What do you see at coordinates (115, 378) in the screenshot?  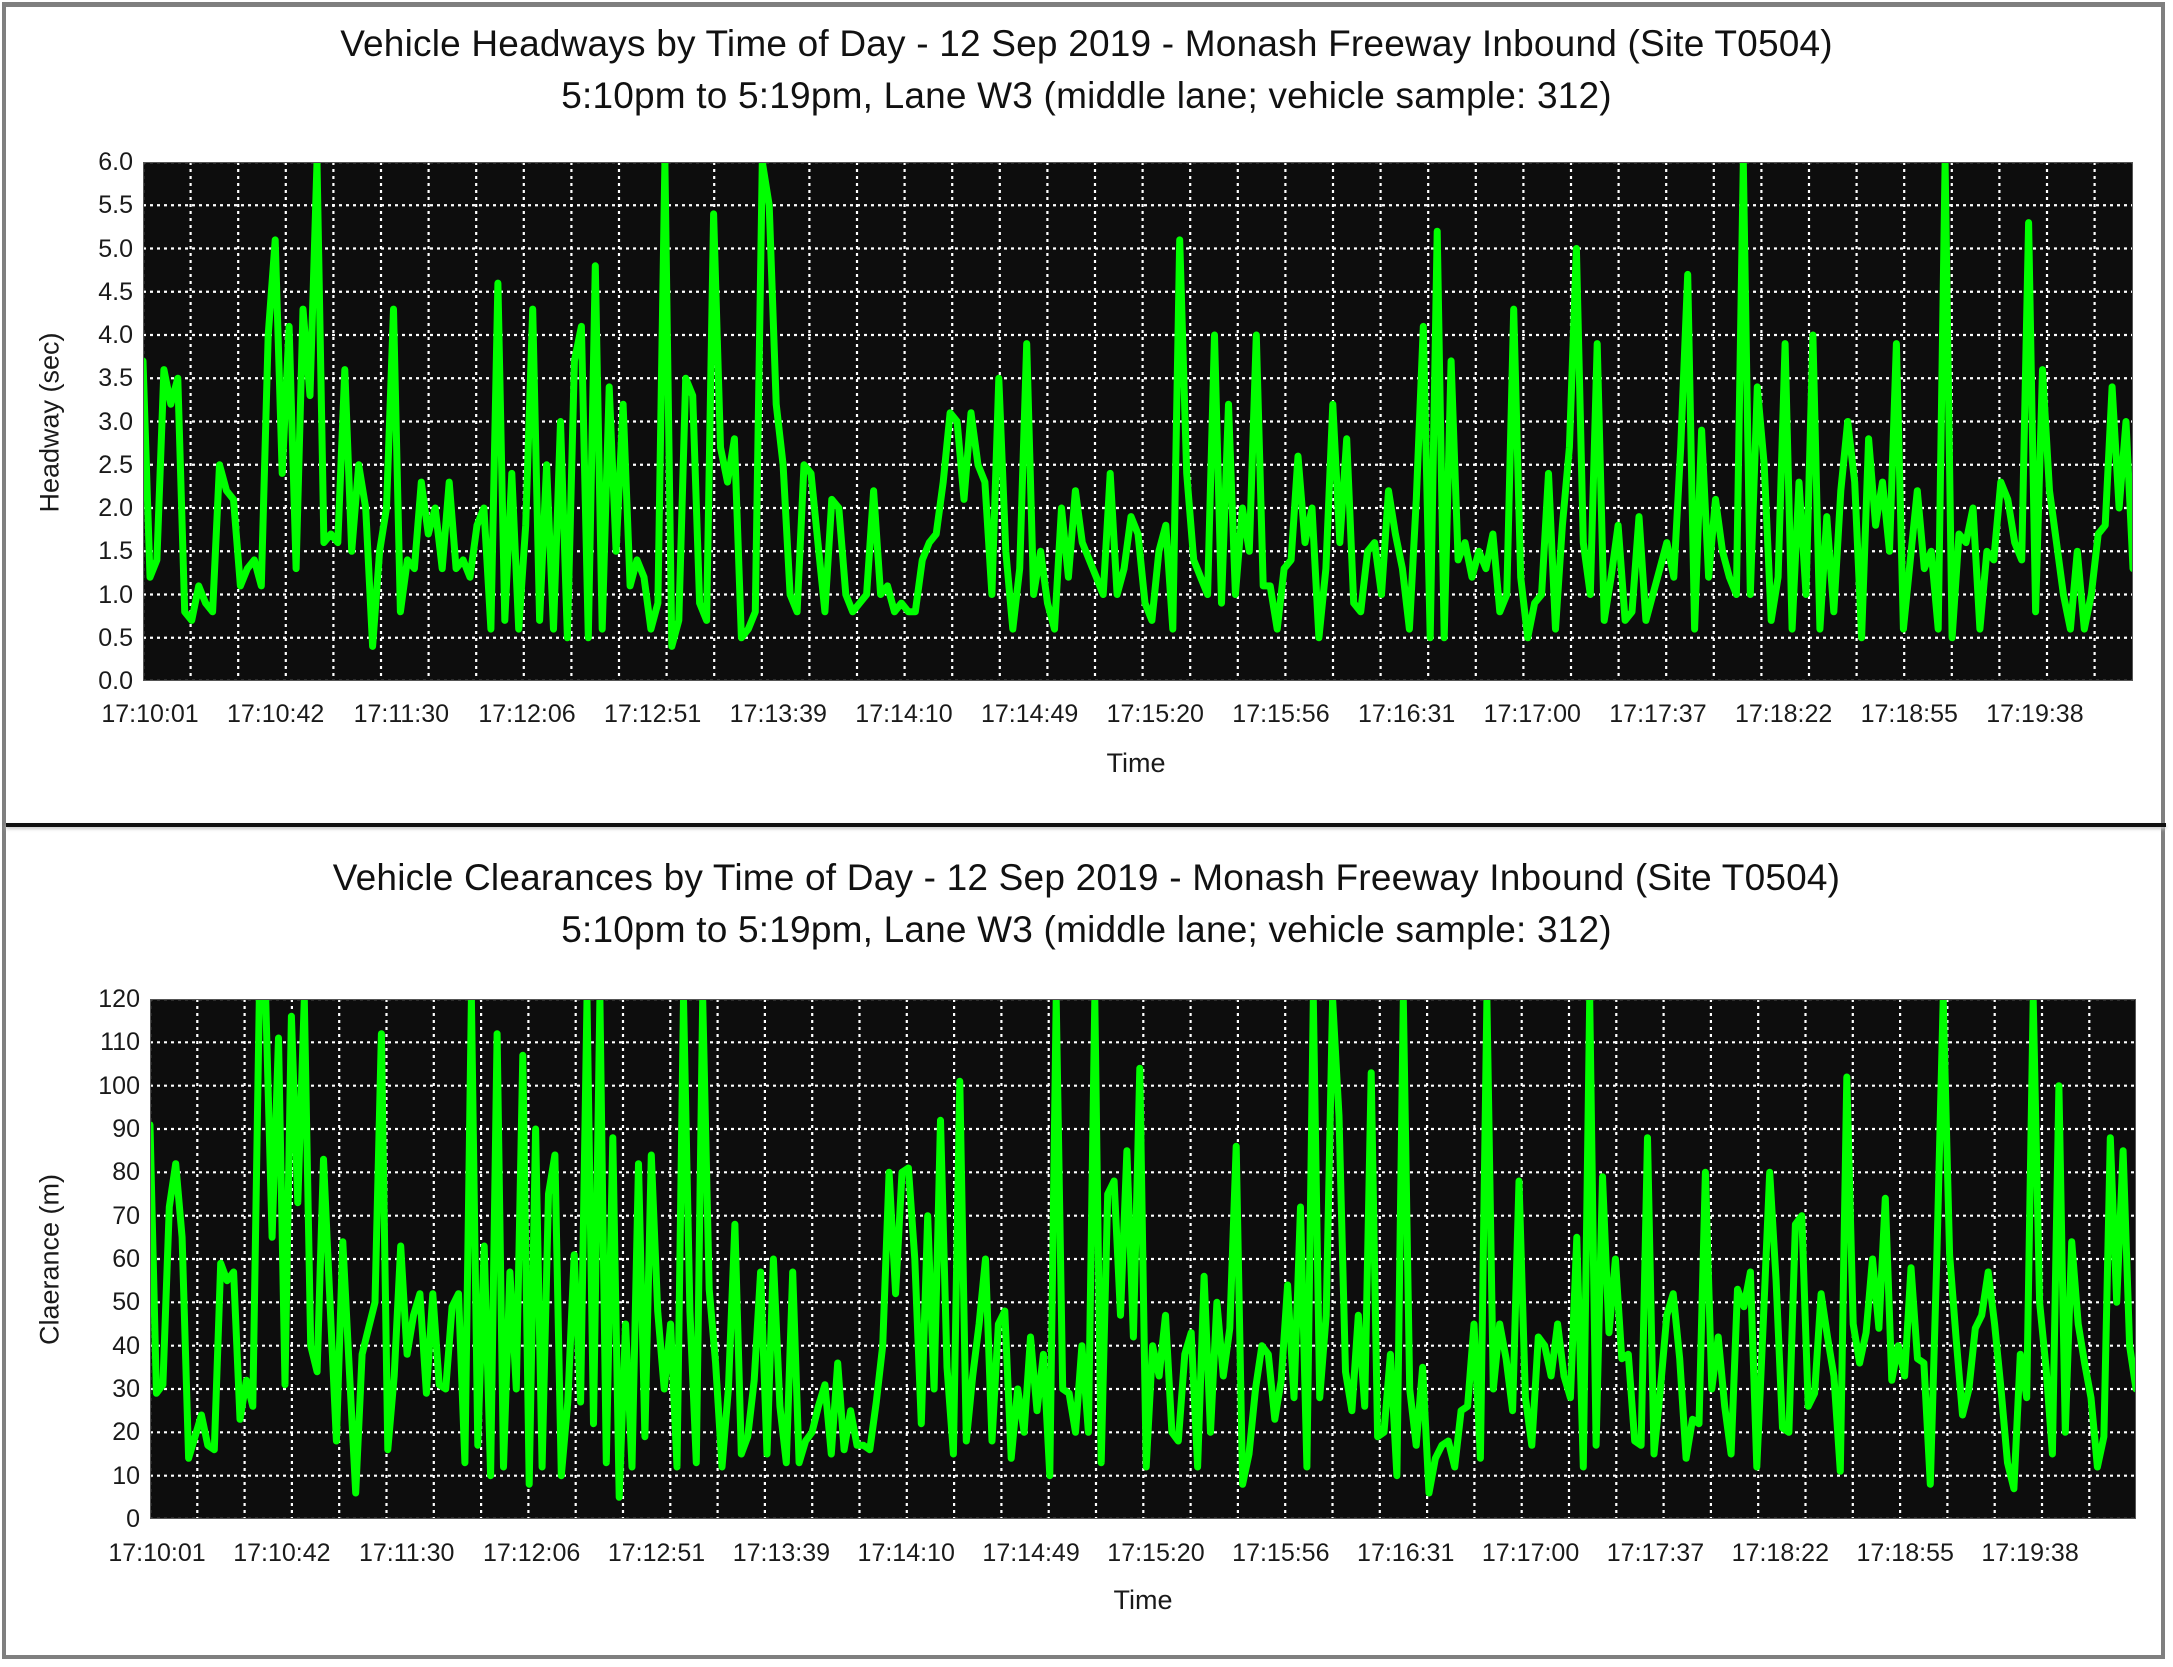 I see `y-tick-label: 3.5` at bounding box center [115, 378].